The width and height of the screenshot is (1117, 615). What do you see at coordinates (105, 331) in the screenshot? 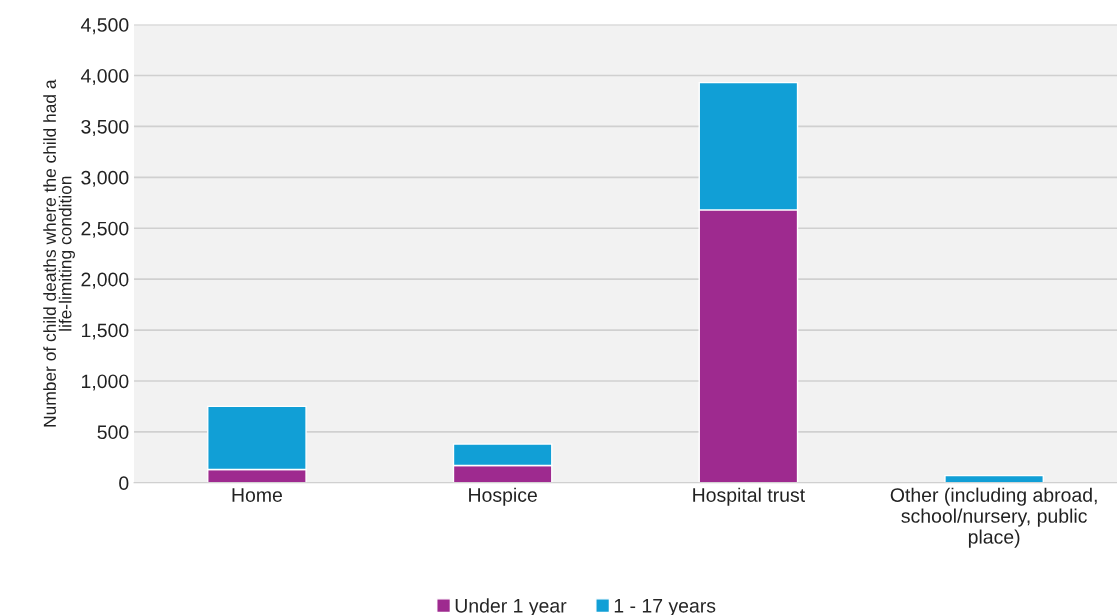
I see `y-tick-label: 1,500` at bounding box center [105, 331].